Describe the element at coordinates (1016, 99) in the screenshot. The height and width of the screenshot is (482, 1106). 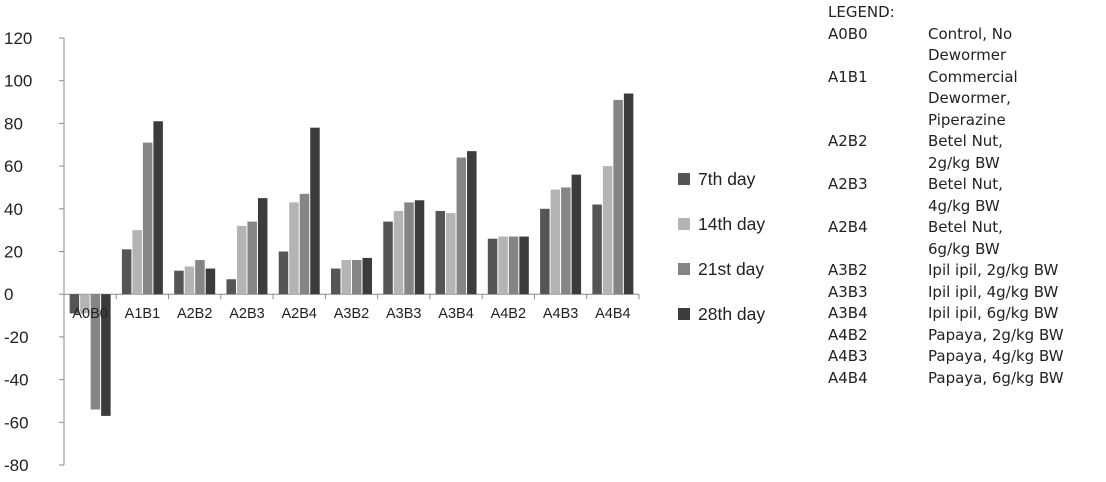
I see `key-description: Commercial Dewormer, Piperazine` at that location.